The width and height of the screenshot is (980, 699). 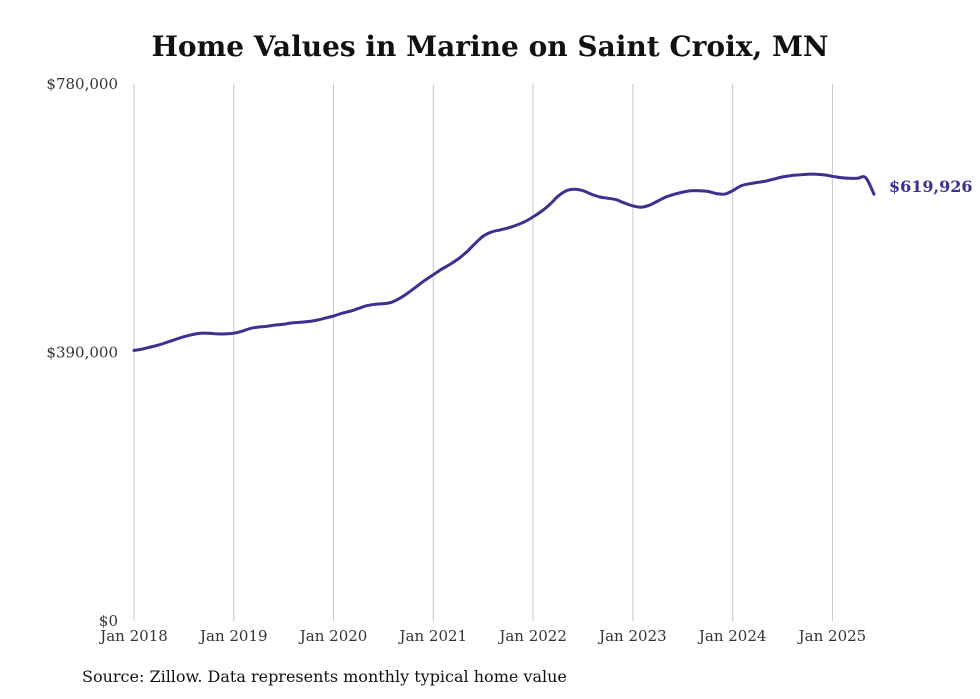 I want to click on end-label-layer: $619,926, so click(x=931, y=186).